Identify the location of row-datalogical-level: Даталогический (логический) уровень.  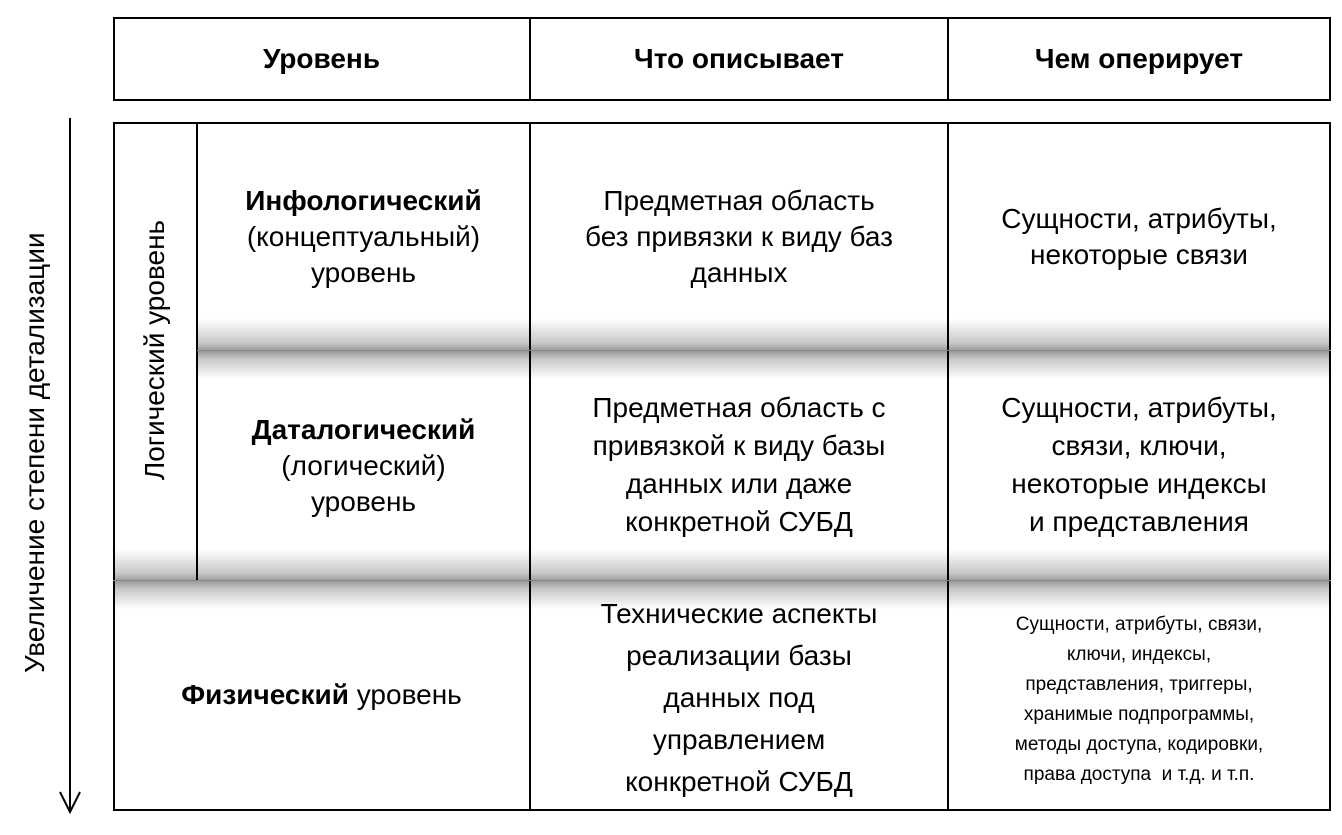
(363, 465).